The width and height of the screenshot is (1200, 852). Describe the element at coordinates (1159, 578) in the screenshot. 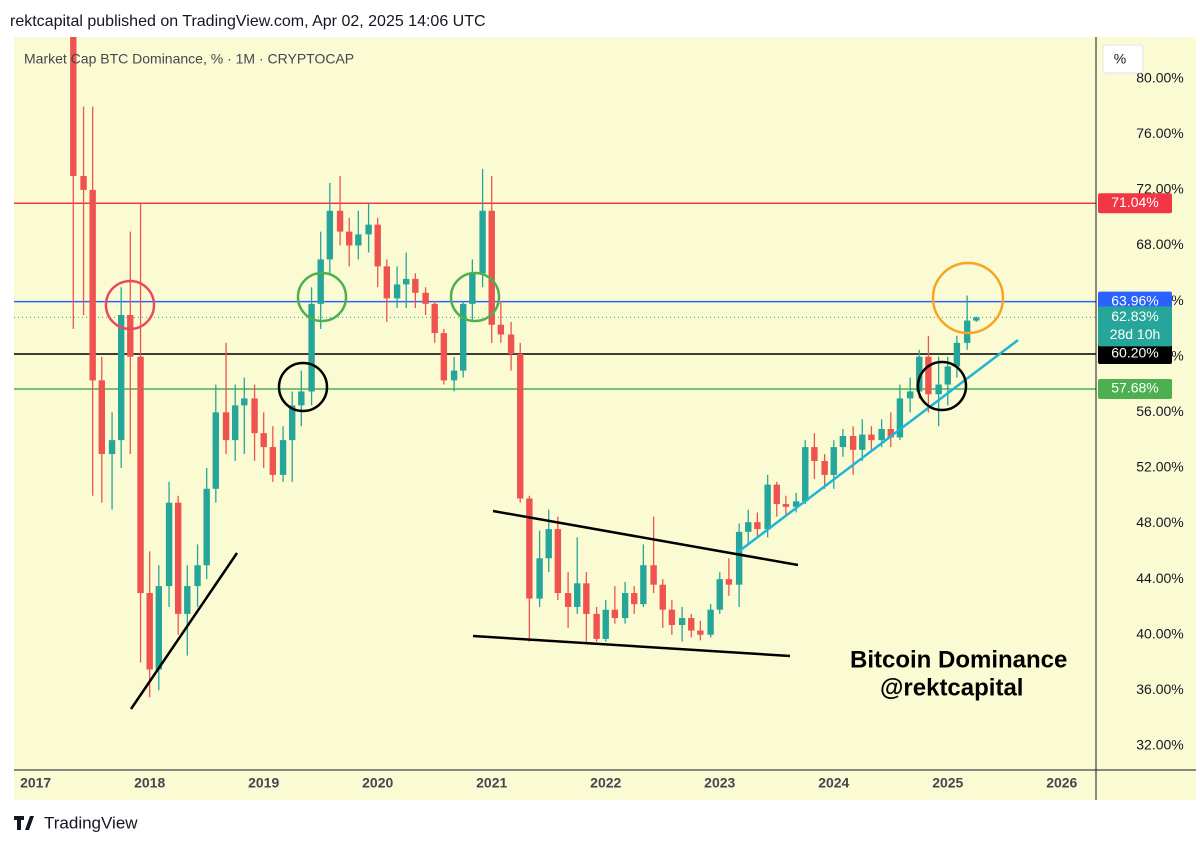

I see `y-tick-label: 44.00%` at that location.